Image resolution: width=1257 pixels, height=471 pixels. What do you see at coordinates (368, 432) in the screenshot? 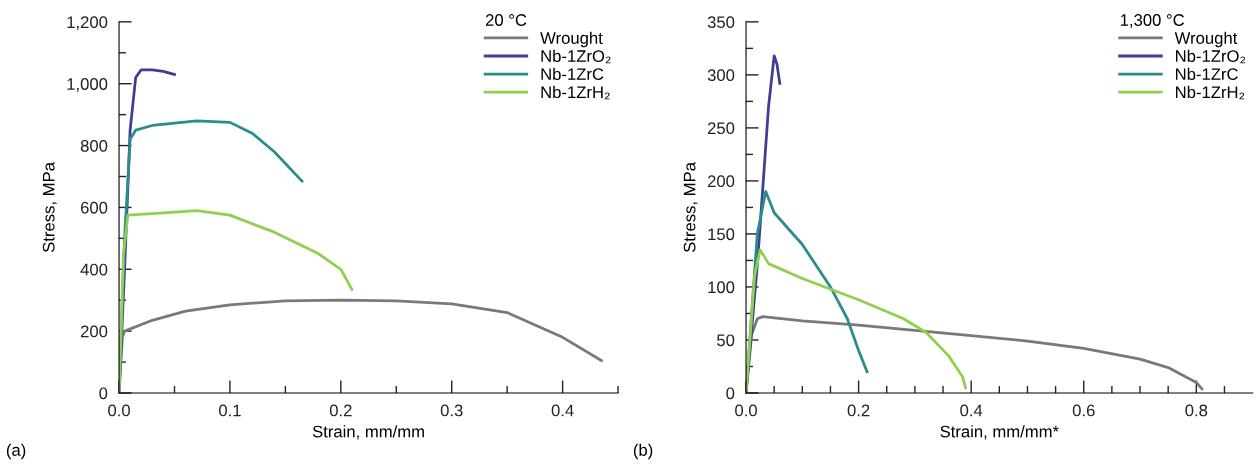
I see `x-axis-title: Strain, mm/mm` at bounding box center [368, 432].